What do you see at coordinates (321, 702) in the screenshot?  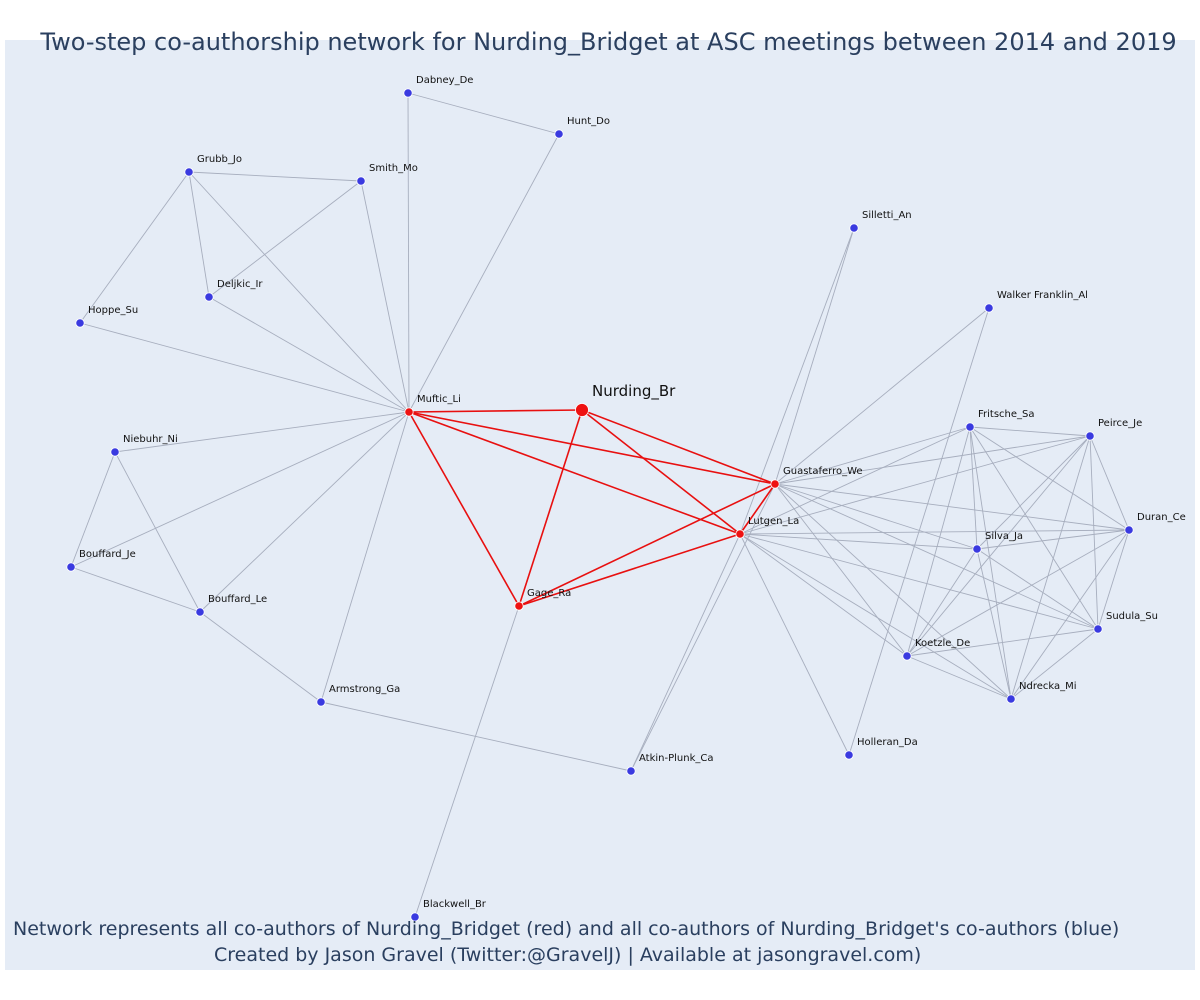 I see `node-armstrong-ga` at bounding box center [321, 702].